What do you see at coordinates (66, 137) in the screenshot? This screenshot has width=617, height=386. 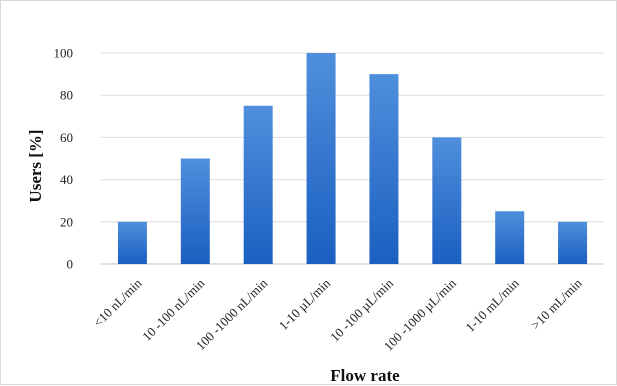 I see `y-tick-label: 60` at bounding box center [66, 137].